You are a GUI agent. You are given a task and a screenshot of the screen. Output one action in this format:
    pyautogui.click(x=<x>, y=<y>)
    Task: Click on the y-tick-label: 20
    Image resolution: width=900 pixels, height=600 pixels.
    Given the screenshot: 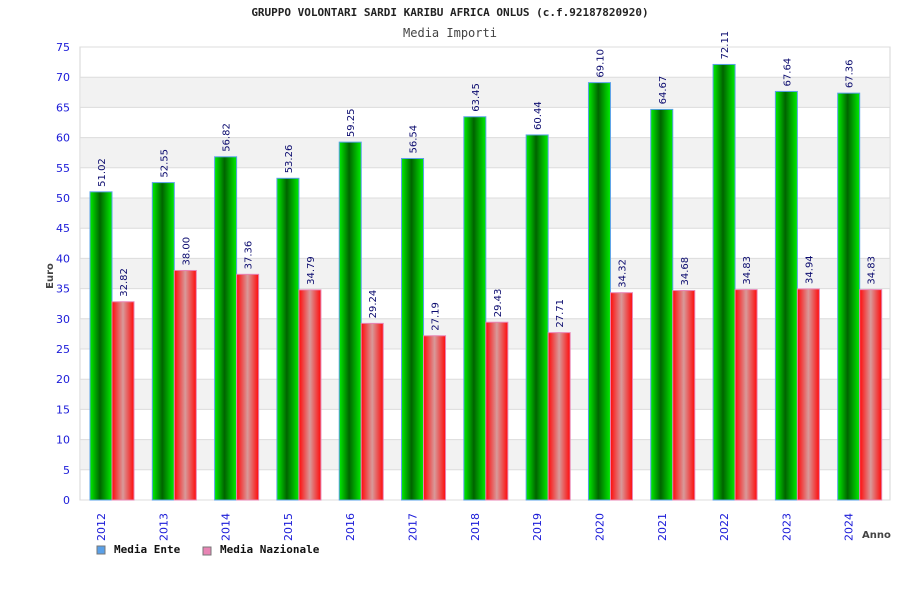 What is the action you would take?
    pyautogui.click(x=63, y=379)
    